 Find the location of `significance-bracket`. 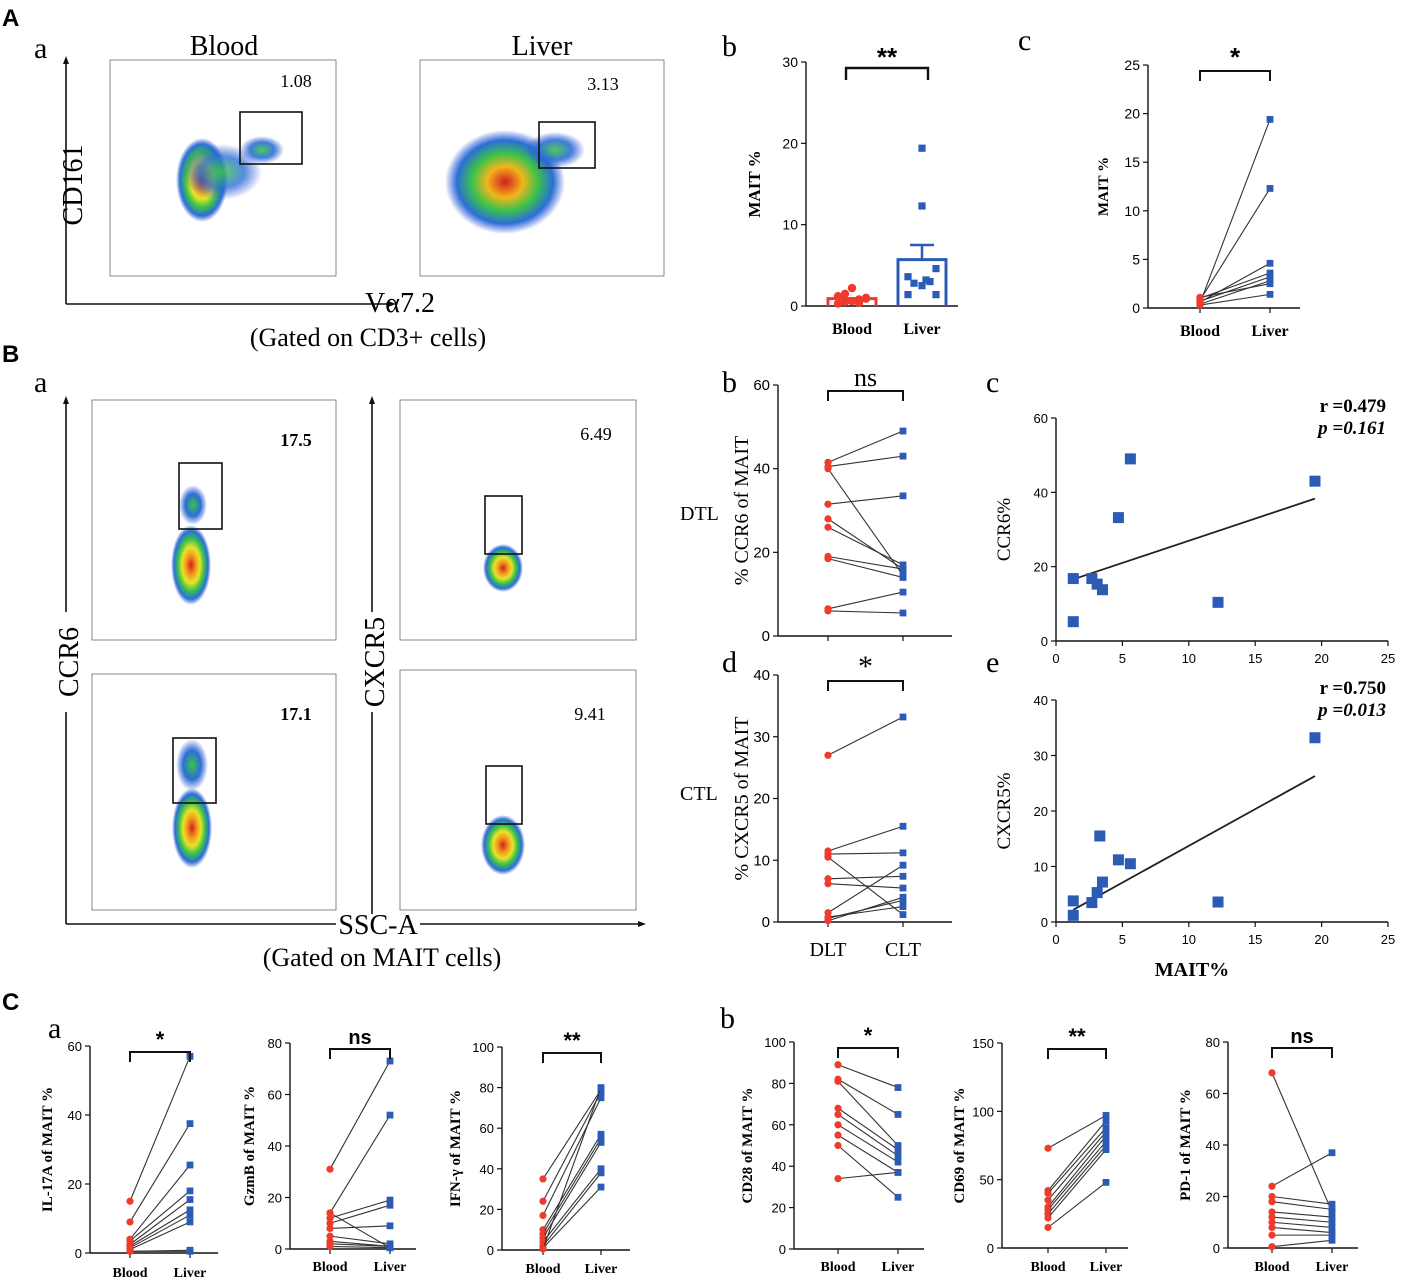

significance-bracket is located at coordinates (572, 1057).